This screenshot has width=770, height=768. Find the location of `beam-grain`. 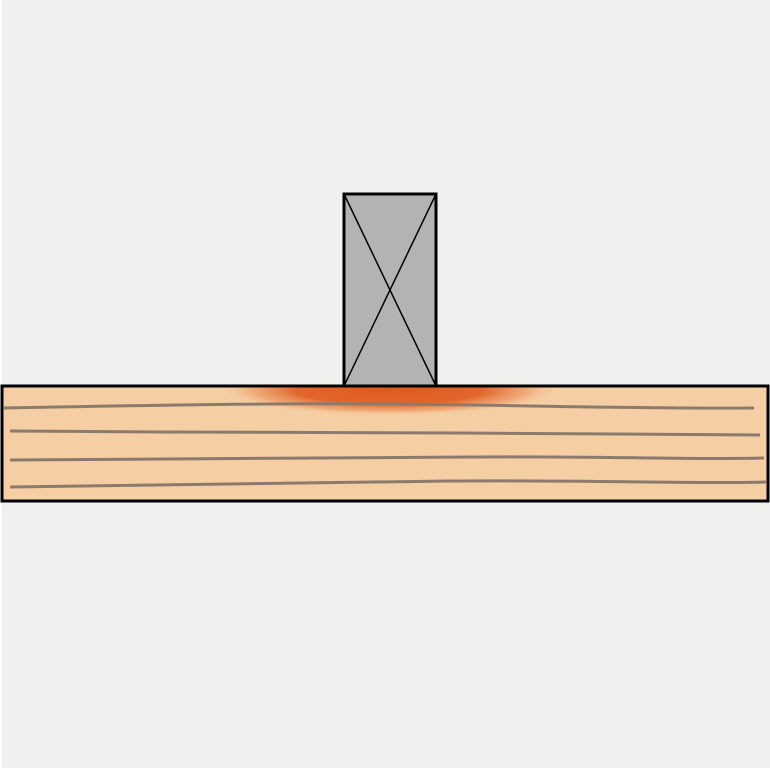

beam-grain is located at coordinates (385, 437).